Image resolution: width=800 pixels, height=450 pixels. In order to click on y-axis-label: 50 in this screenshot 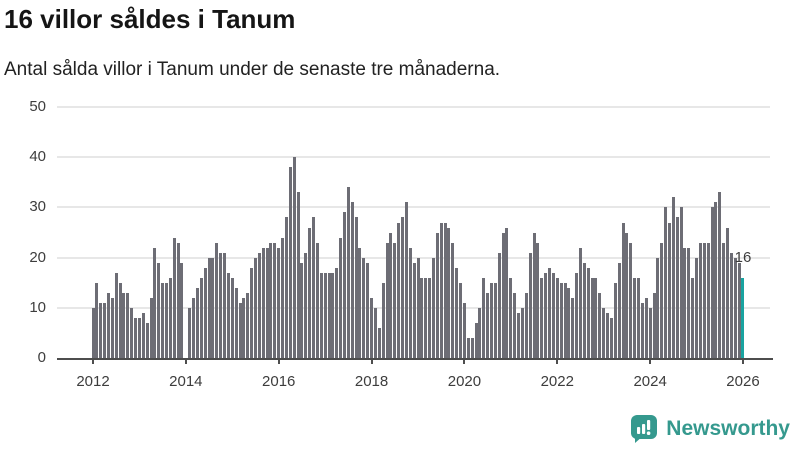, I will do `click(37, 106)`.